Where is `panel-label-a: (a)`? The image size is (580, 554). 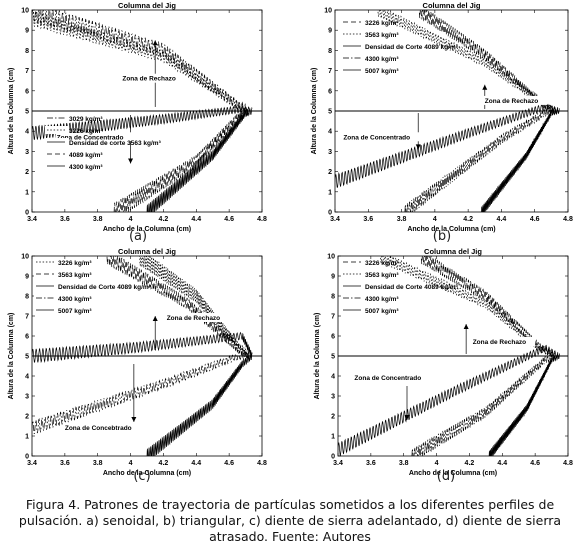
panel-label-a: (a) is located at coordinates (138, 236).